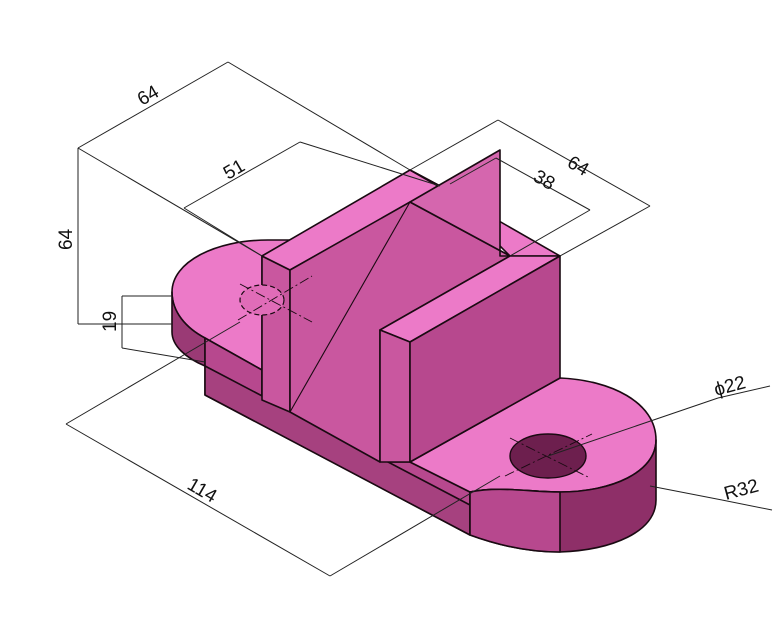 The height and width of the screenshot is (617, 781). I want to click on right-block-side, so click(485, 359).